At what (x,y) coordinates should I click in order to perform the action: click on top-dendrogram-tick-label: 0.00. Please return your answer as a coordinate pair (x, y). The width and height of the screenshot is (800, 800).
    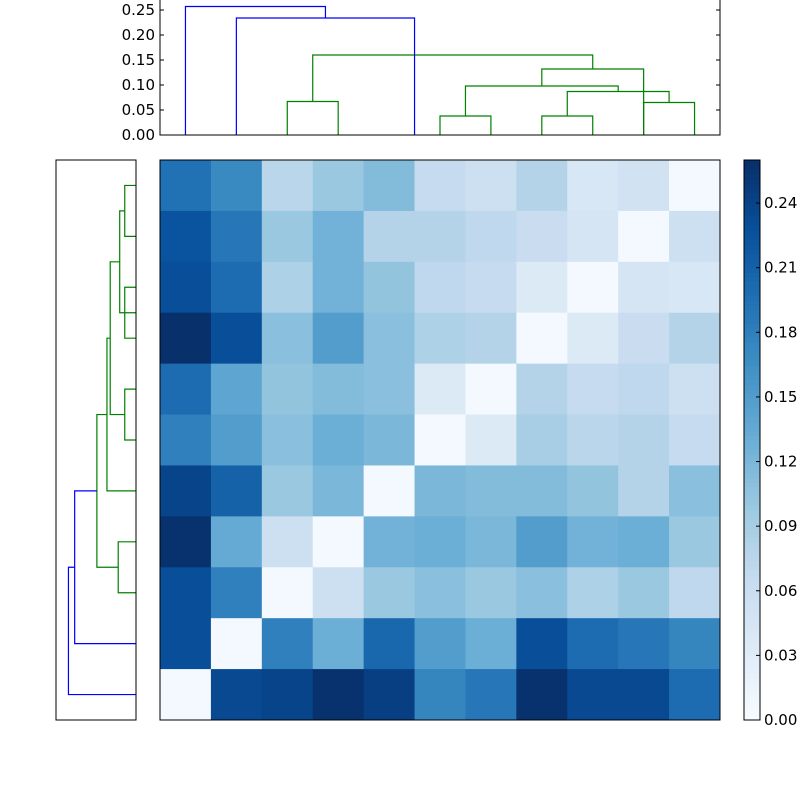
    Looking at the image, I should click on (138, 135).